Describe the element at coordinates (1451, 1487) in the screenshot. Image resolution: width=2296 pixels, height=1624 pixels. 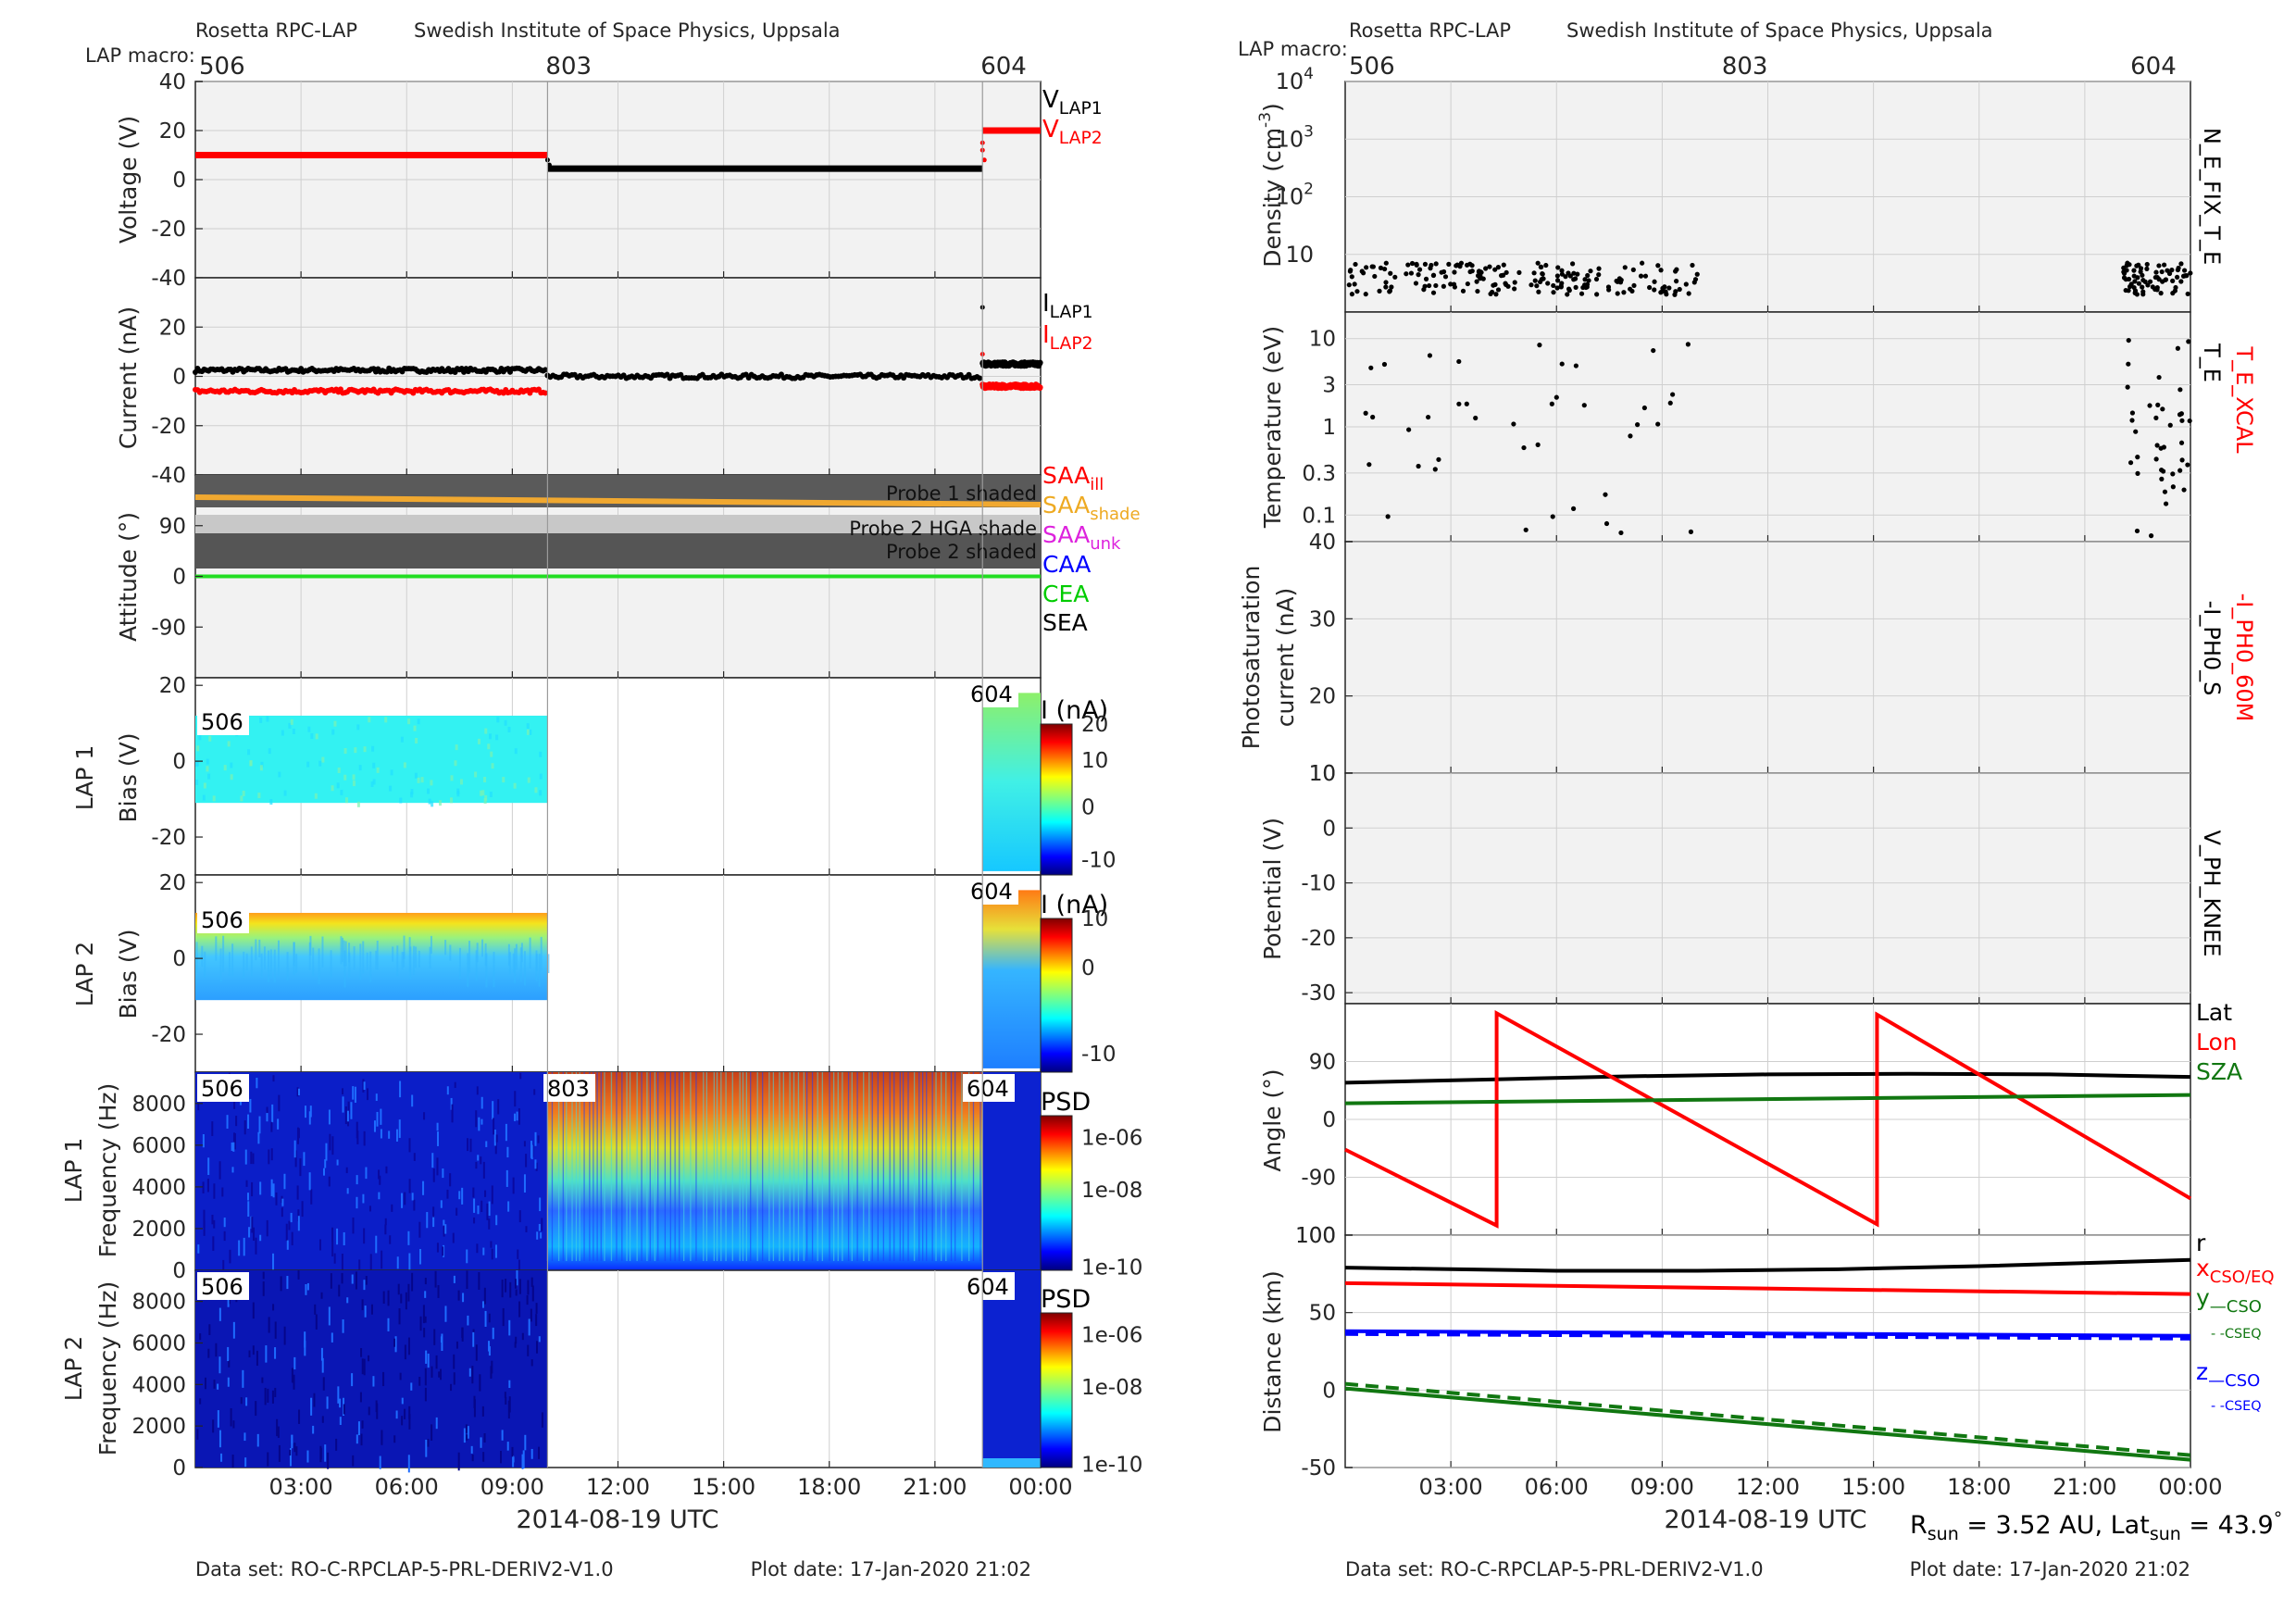
I see `right-xtick-0: 03:00` at that location.